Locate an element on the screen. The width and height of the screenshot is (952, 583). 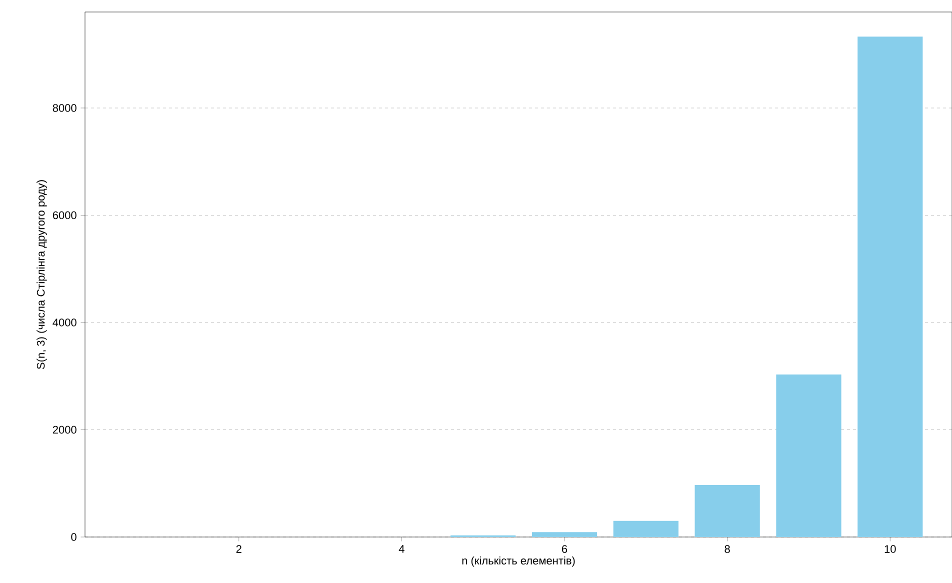
y-tick-label: 2000 is located at coordinates (64, 430).